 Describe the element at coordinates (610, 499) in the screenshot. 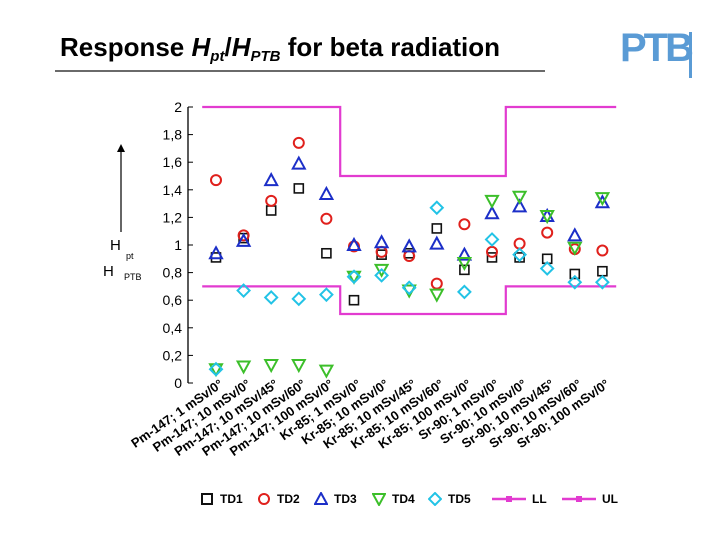

I see `legend-label: UL` at that location.